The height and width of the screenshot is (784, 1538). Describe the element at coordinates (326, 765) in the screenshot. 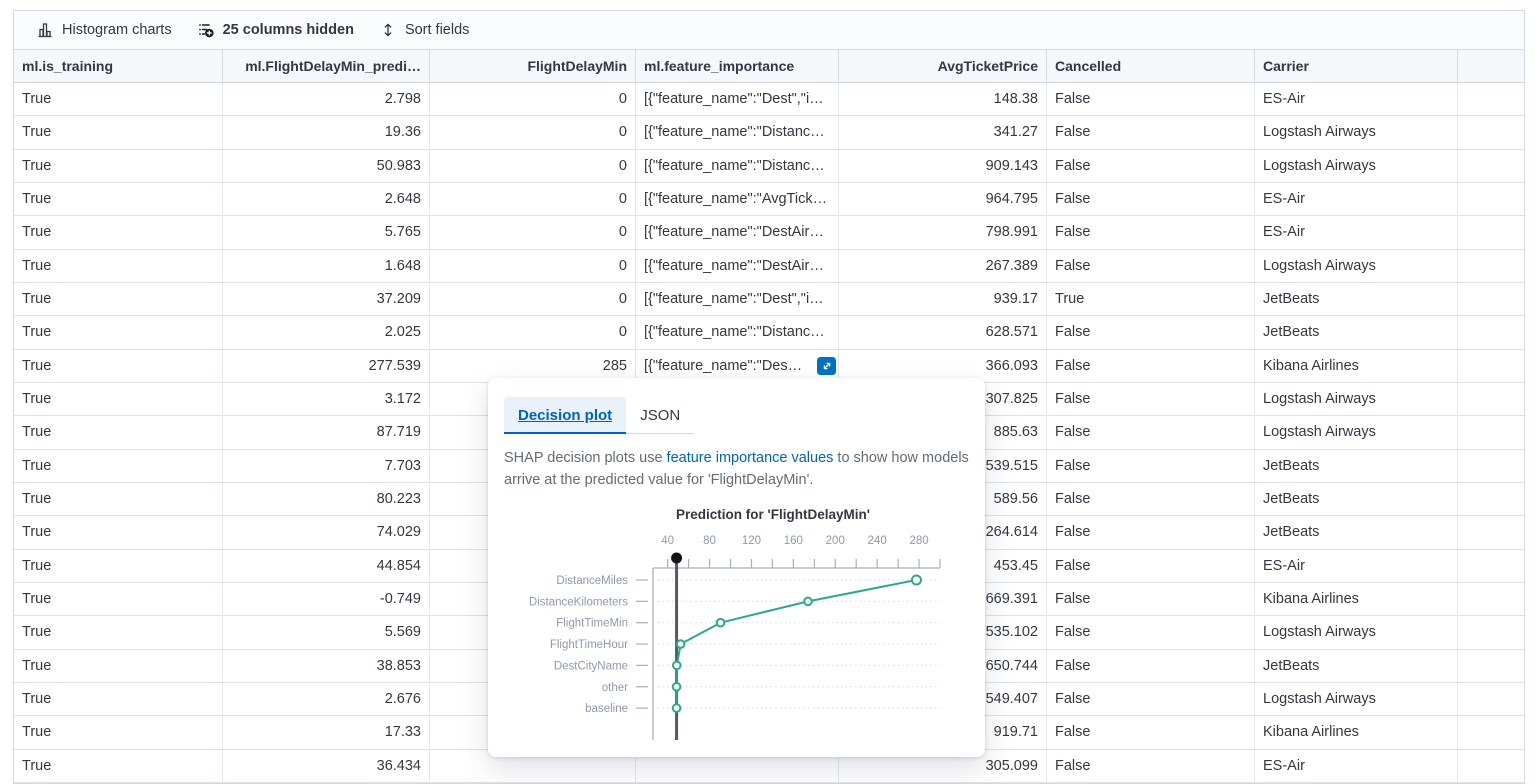

I see `cell-predicted: 36.434` at that location.